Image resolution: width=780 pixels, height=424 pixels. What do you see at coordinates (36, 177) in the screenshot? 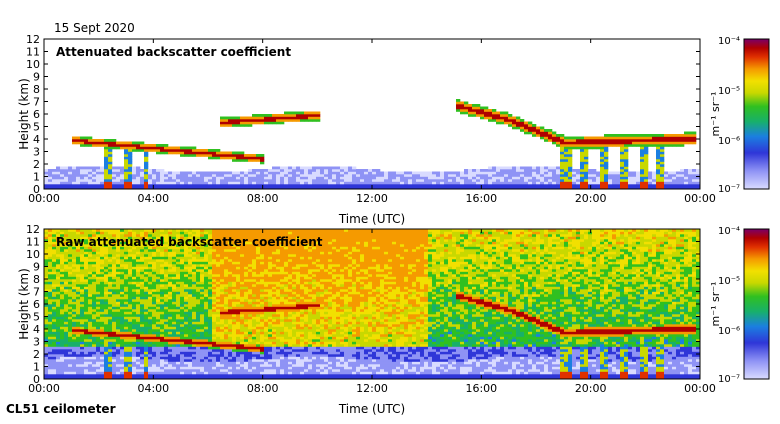
I see `y-tick-label: 1` at bounding box center [36, 177].